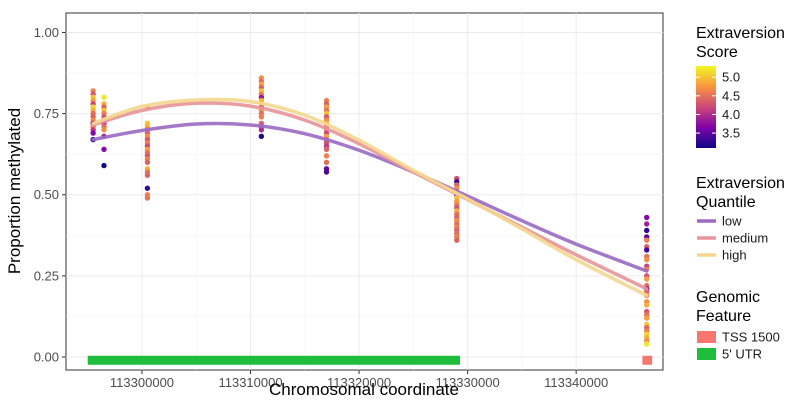 This screenshot has width=800, height=414. Describe the element at coordinates (576, 382) in the screenshot. I see `x-tick-label: 113340000` at that location.